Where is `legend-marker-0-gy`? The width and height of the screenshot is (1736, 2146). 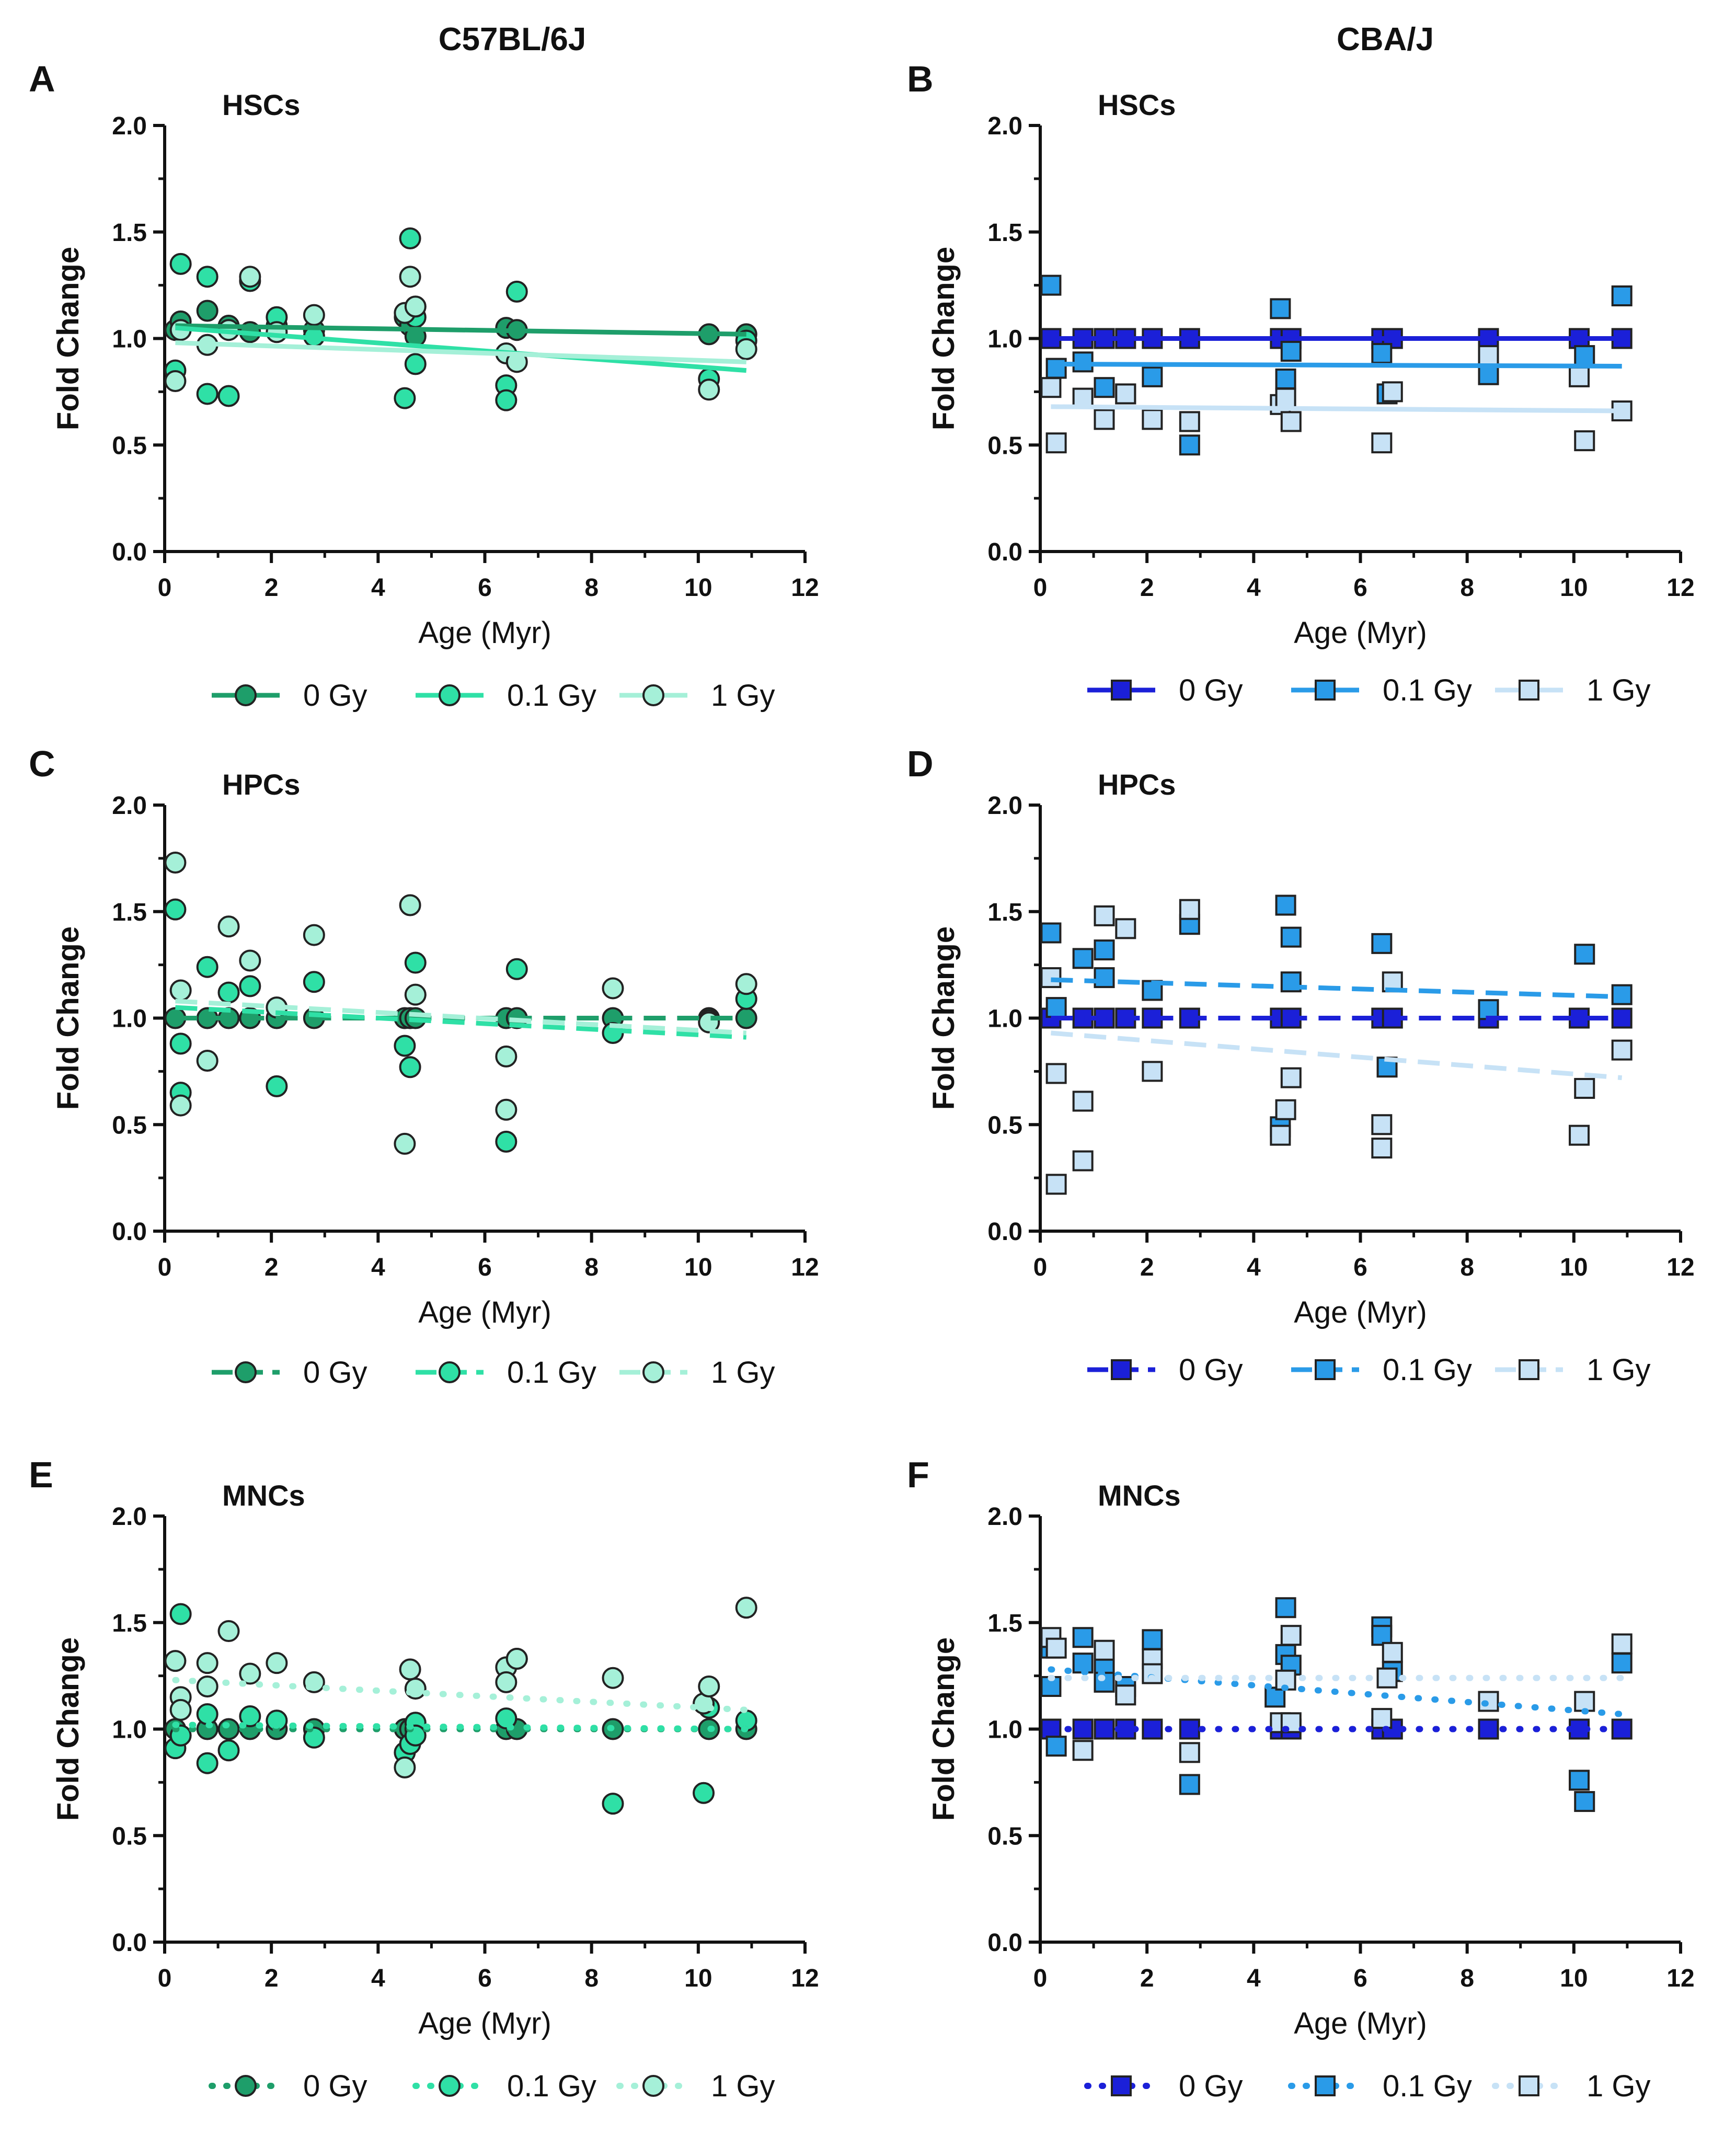 legend-marker-0-gy is located at coordinates (246, 1372).